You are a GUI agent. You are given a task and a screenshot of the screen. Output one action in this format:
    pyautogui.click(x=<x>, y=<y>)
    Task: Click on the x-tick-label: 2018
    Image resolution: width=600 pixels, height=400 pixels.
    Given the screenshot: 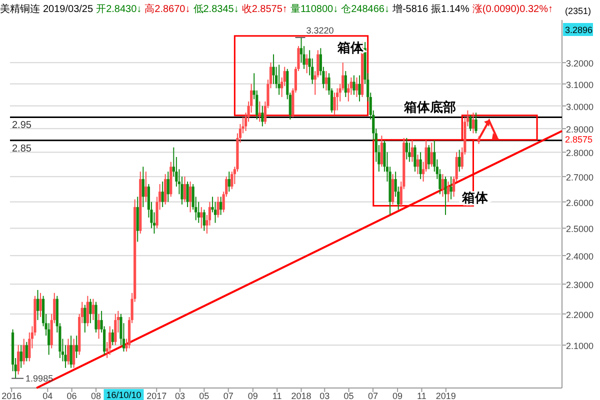 What is the action you would take?
    pyautogui.click(x=301, y=395)
    